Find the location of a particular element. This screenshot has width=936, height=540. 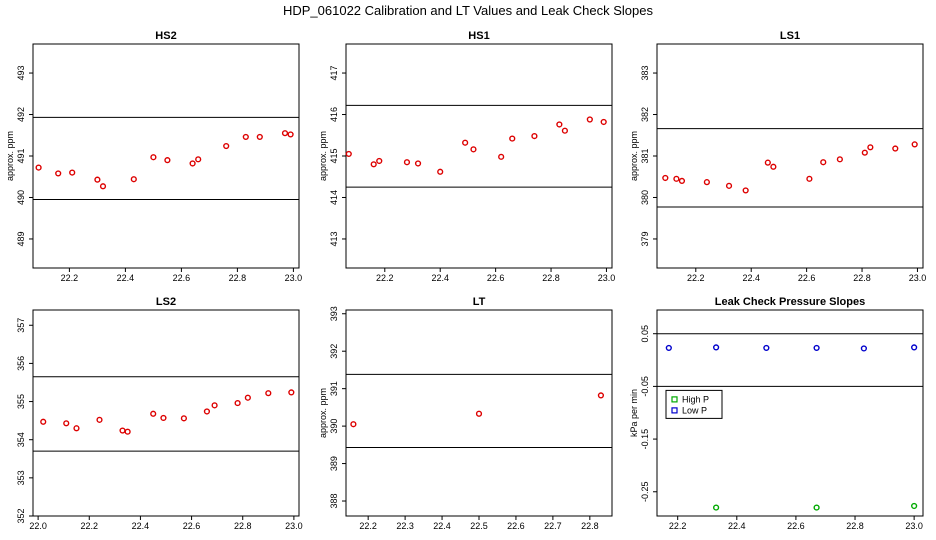

y-tick-label: 383 is located at coordinates (645, 73).